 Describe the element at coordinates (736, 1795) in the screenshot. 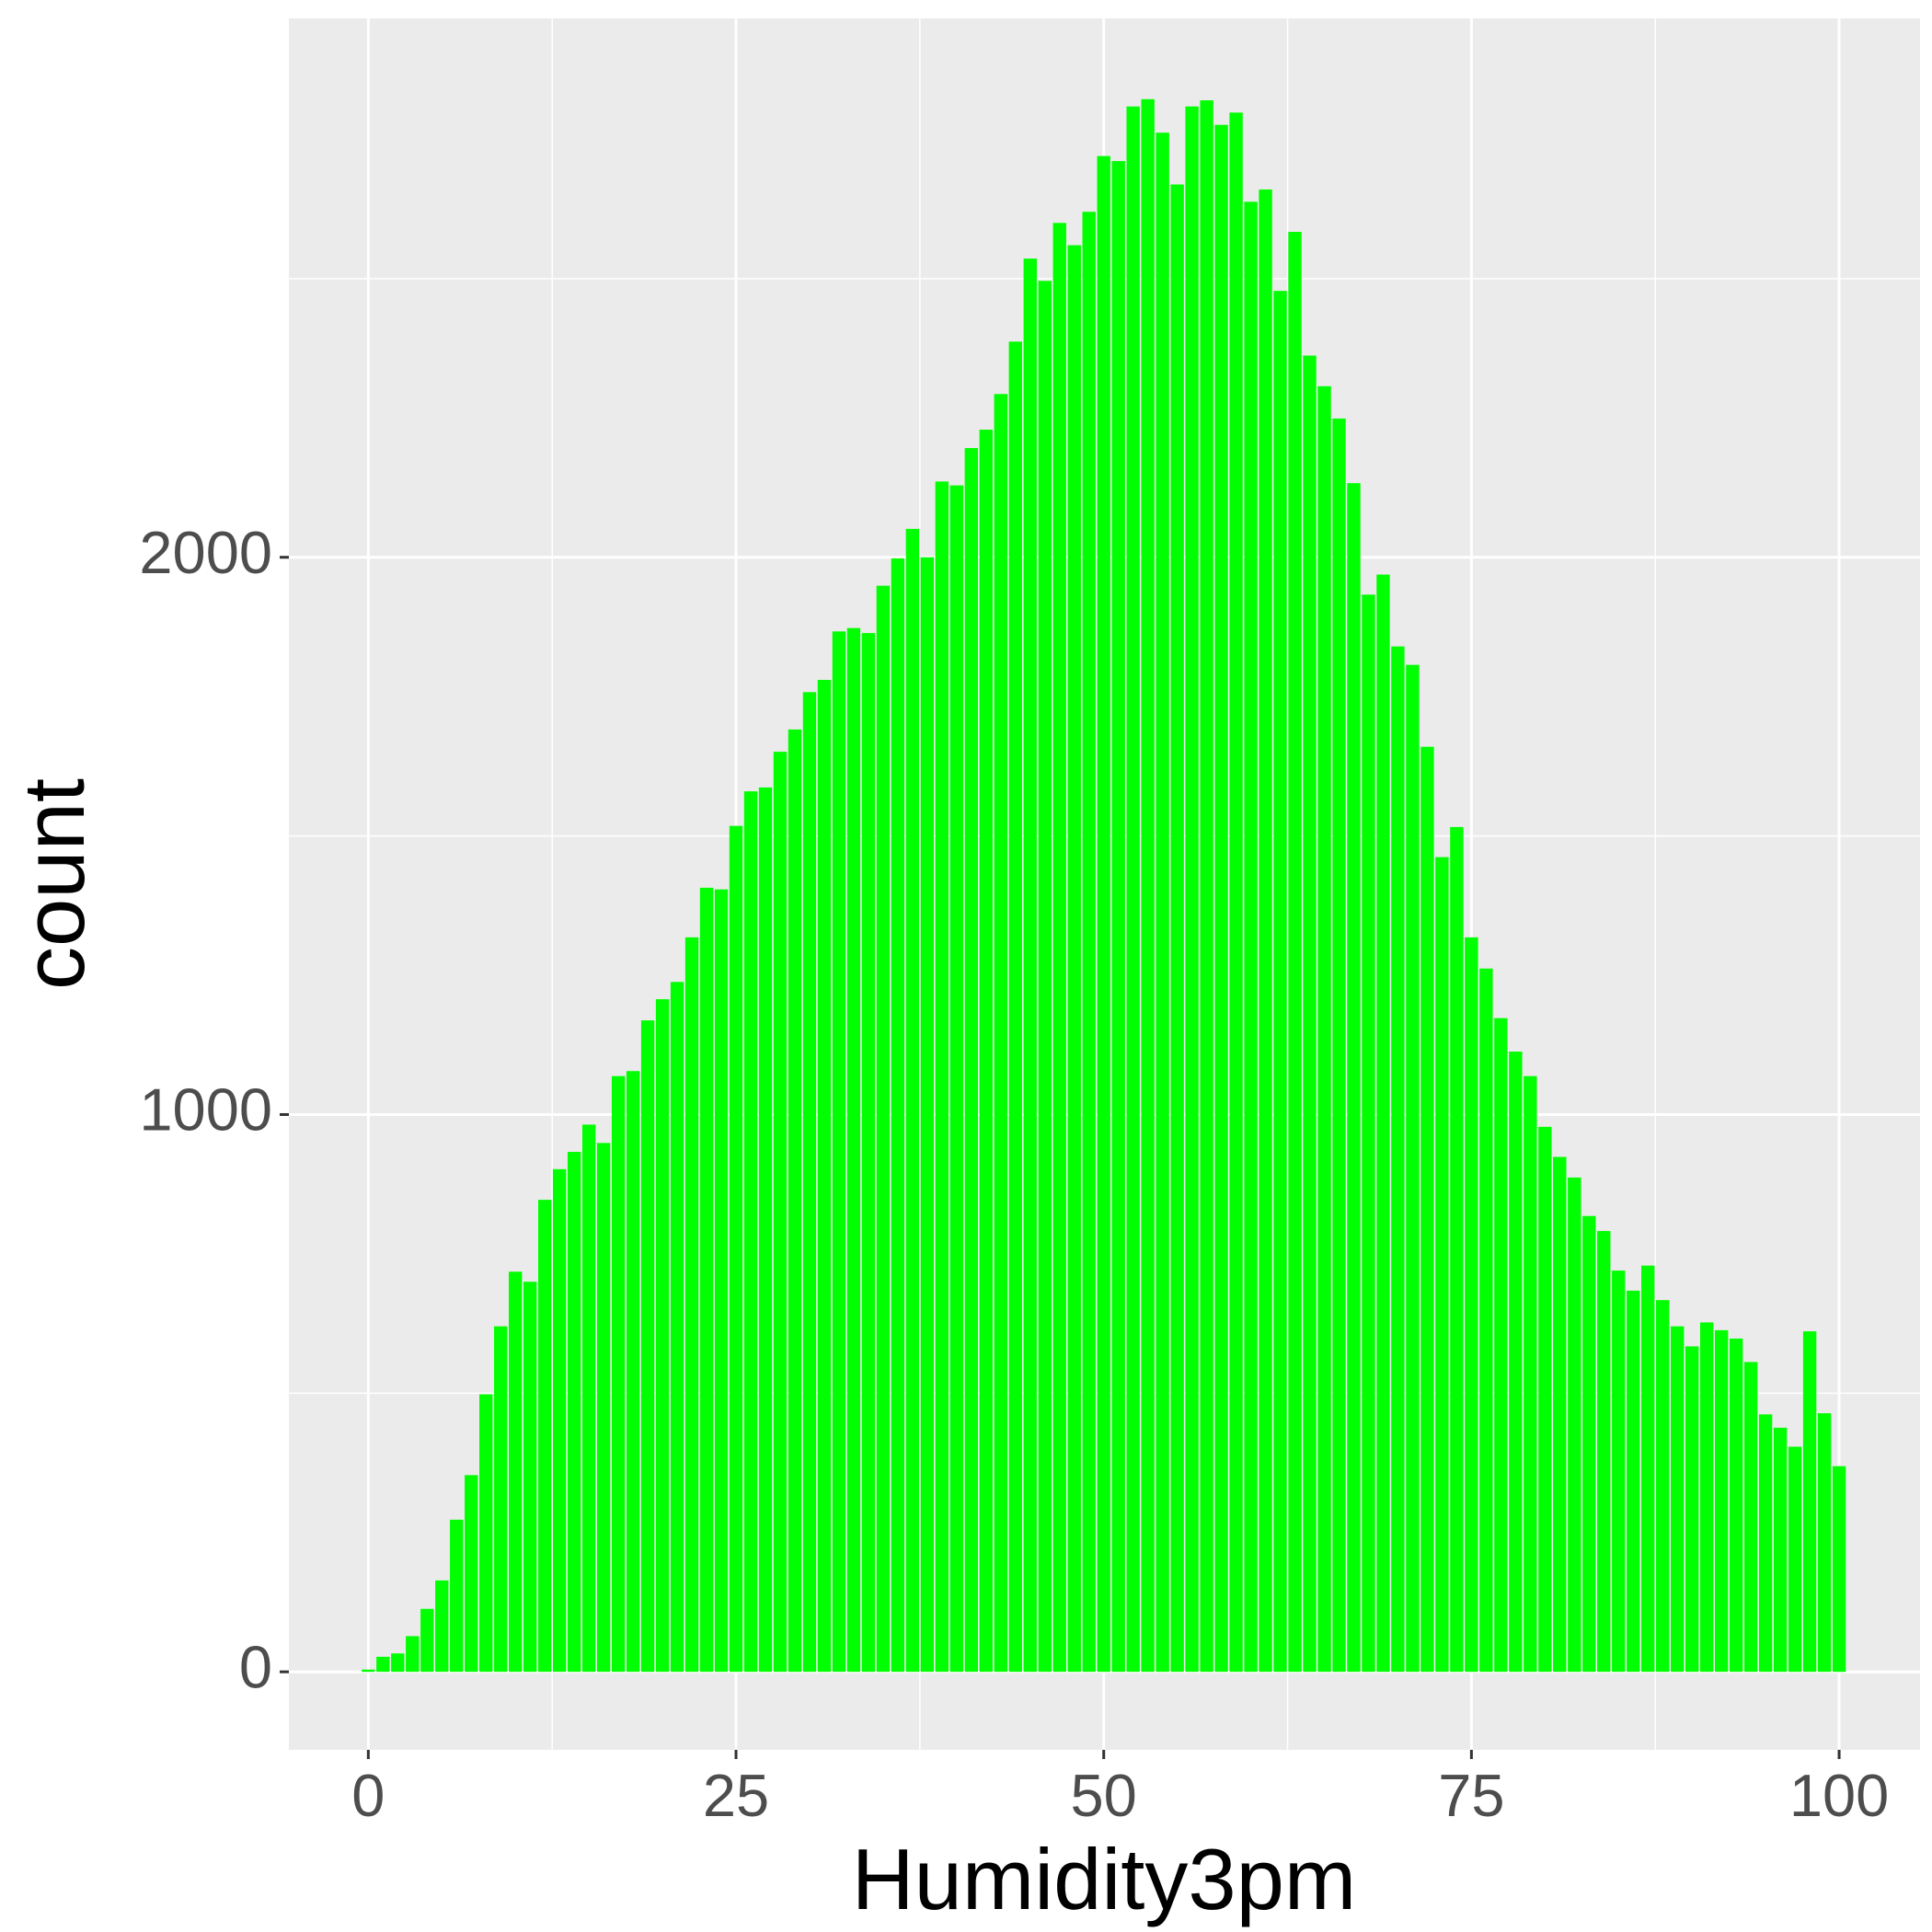

I see `x-tick-label: 25` at that location.